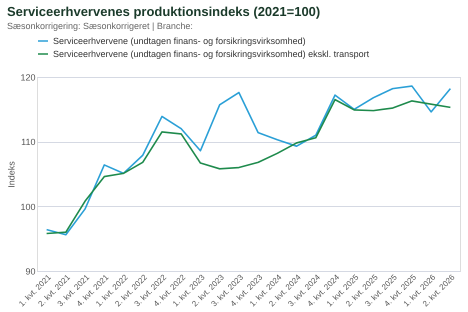  What do you see at coordinates (11, 174) in the screenshot?
I see `y-axis-title: Indeks` at bounding box center [11, 174].